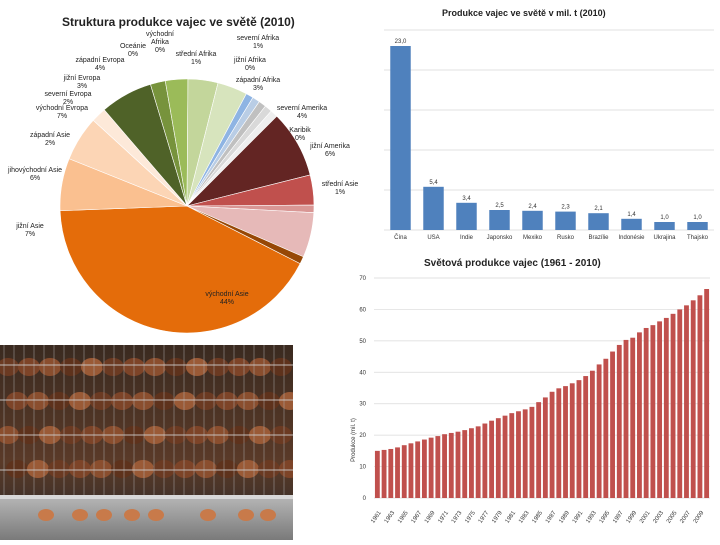 The height and width of the screenshot is (545, 720). What do you see at coordinates (470, 517) in the screenshot?
I see `x-tick-label: 1975` at bounding box center [470, 517].